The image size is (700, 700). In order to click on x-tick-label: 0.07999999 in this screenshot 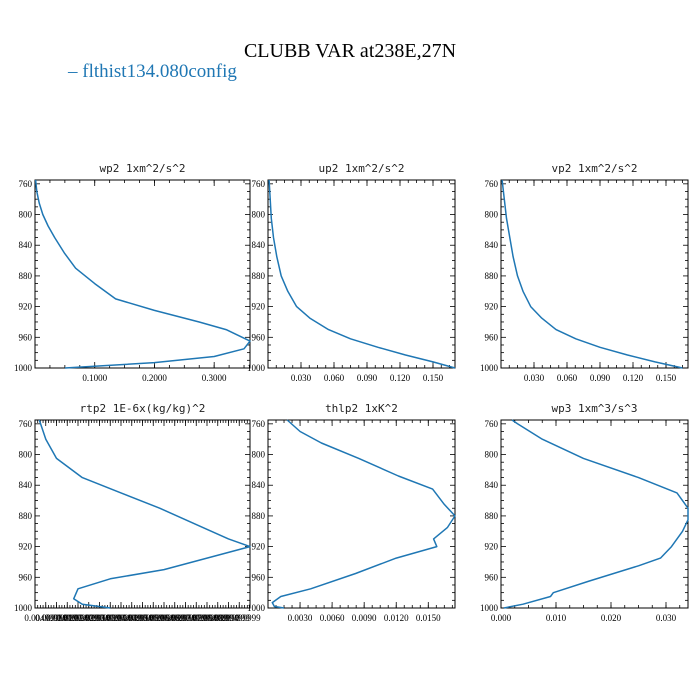, I will do `click(207, 618)`.